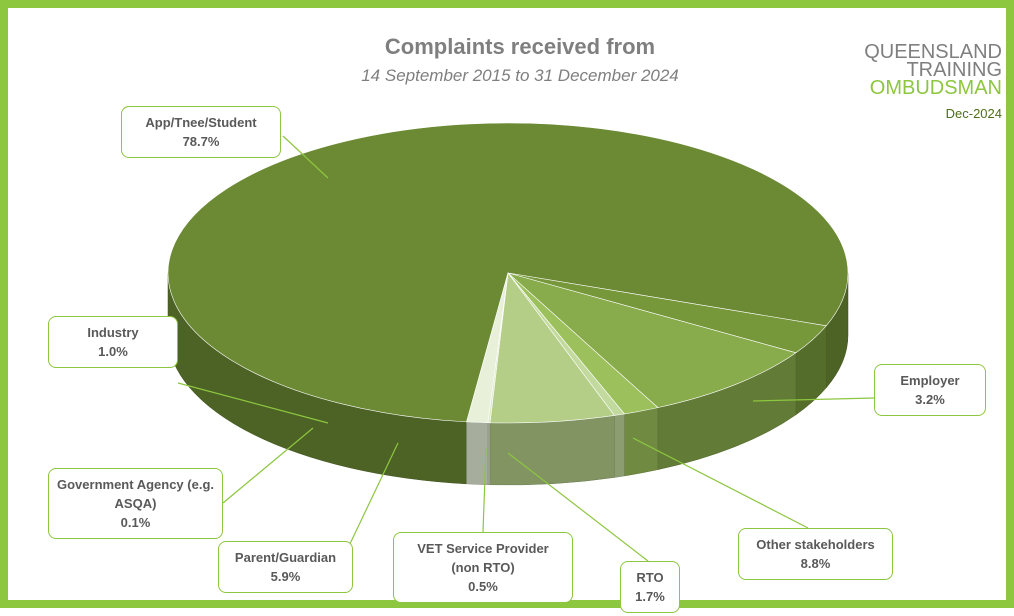  What do you see at coordinates (650, 587) in the screenshot?
I see `data-label: RTO 1.7%` at bounding box center [650, 587].